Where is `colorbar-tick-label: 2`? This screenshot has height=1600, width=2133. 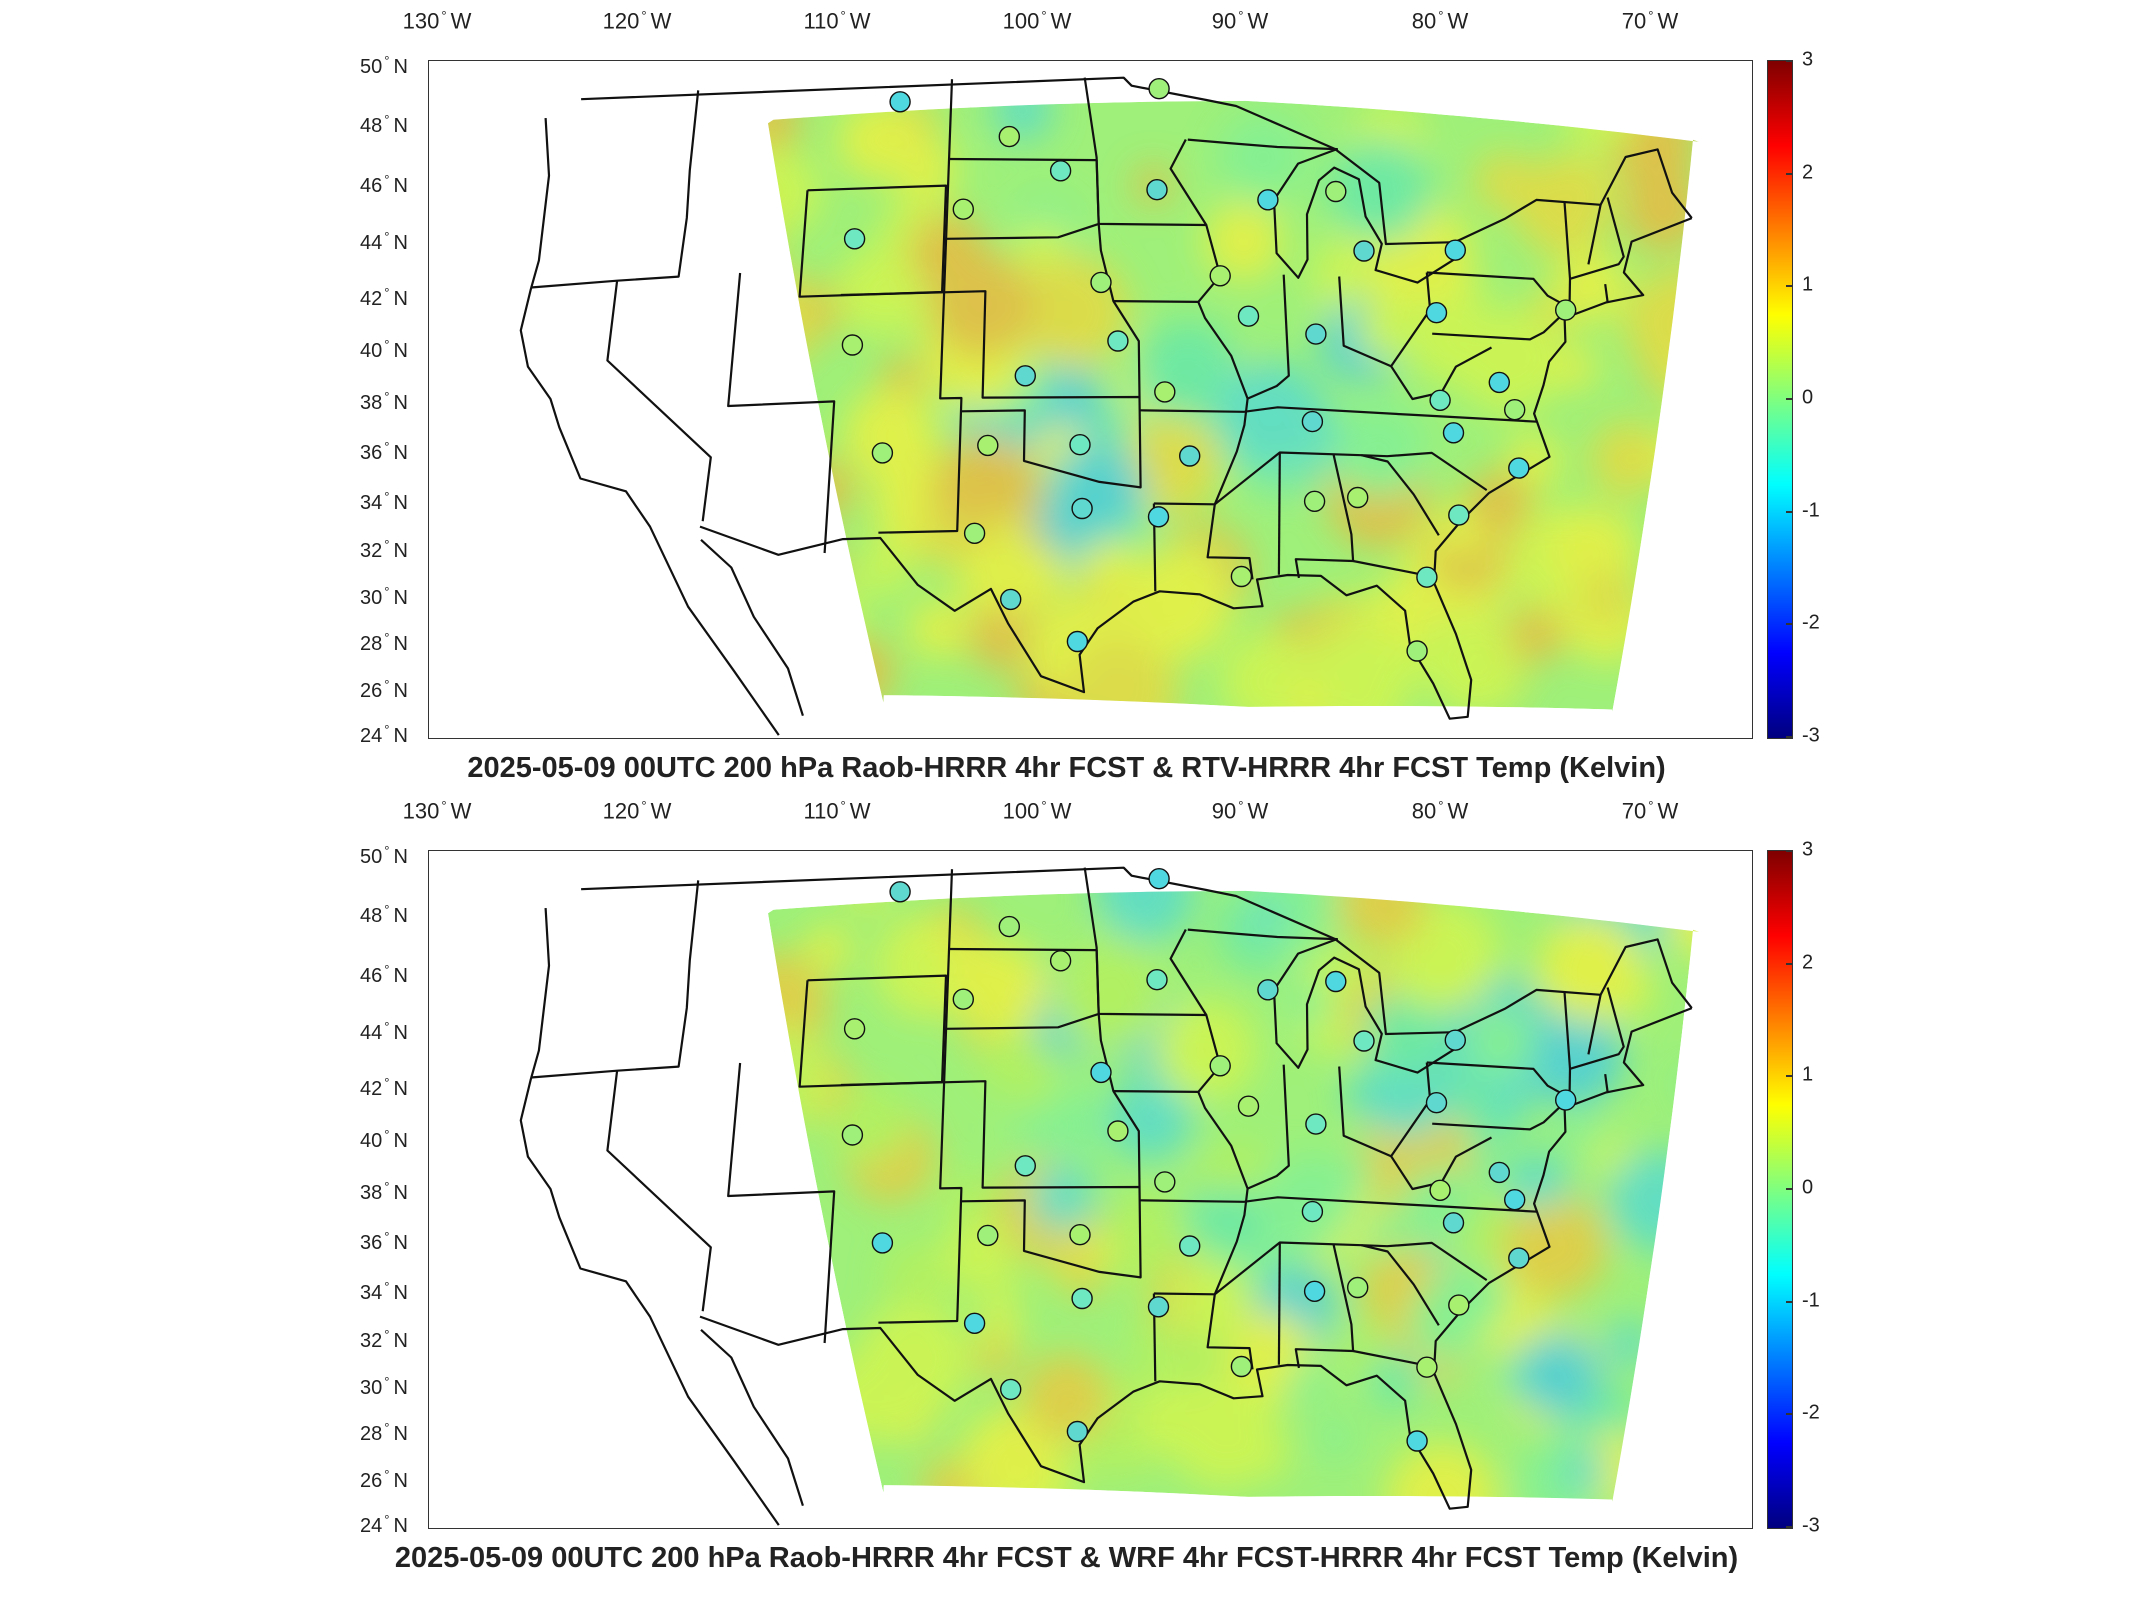
colorbar-tick-label: 2 is located at coordinates (1808, 172).